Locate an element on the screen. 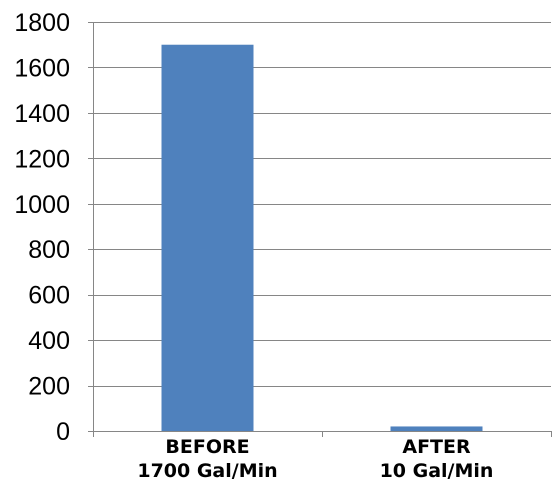  bar-before is located at coordinates (207, 237).